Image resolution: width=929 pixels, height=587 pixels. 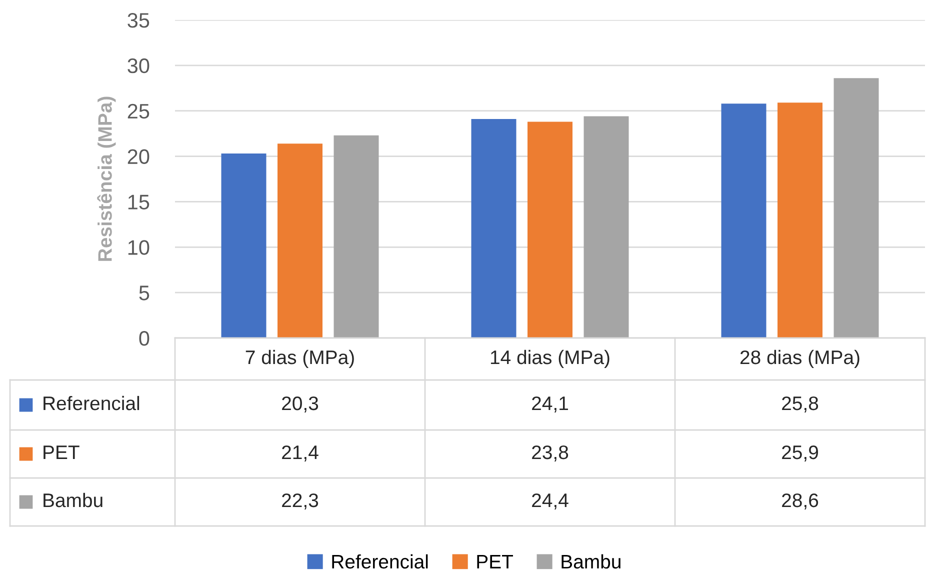 What do you see at coordinates (139, 111) in the screenshot?
I see `y-tick-label: 25` at bounding box center [139, 111].